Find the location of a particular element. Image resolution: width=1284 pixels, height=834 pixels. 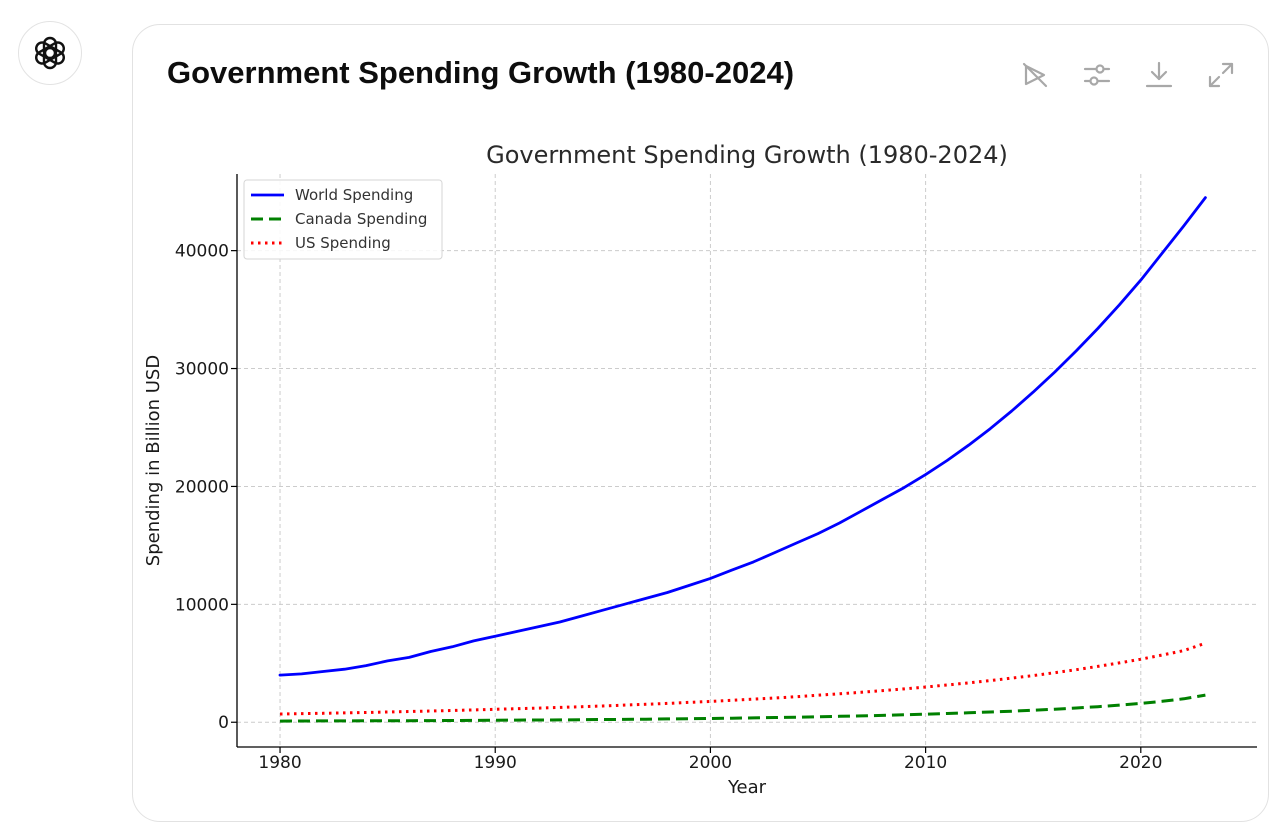

x-tick-label: 1990 is located at coordinates (495, 763).